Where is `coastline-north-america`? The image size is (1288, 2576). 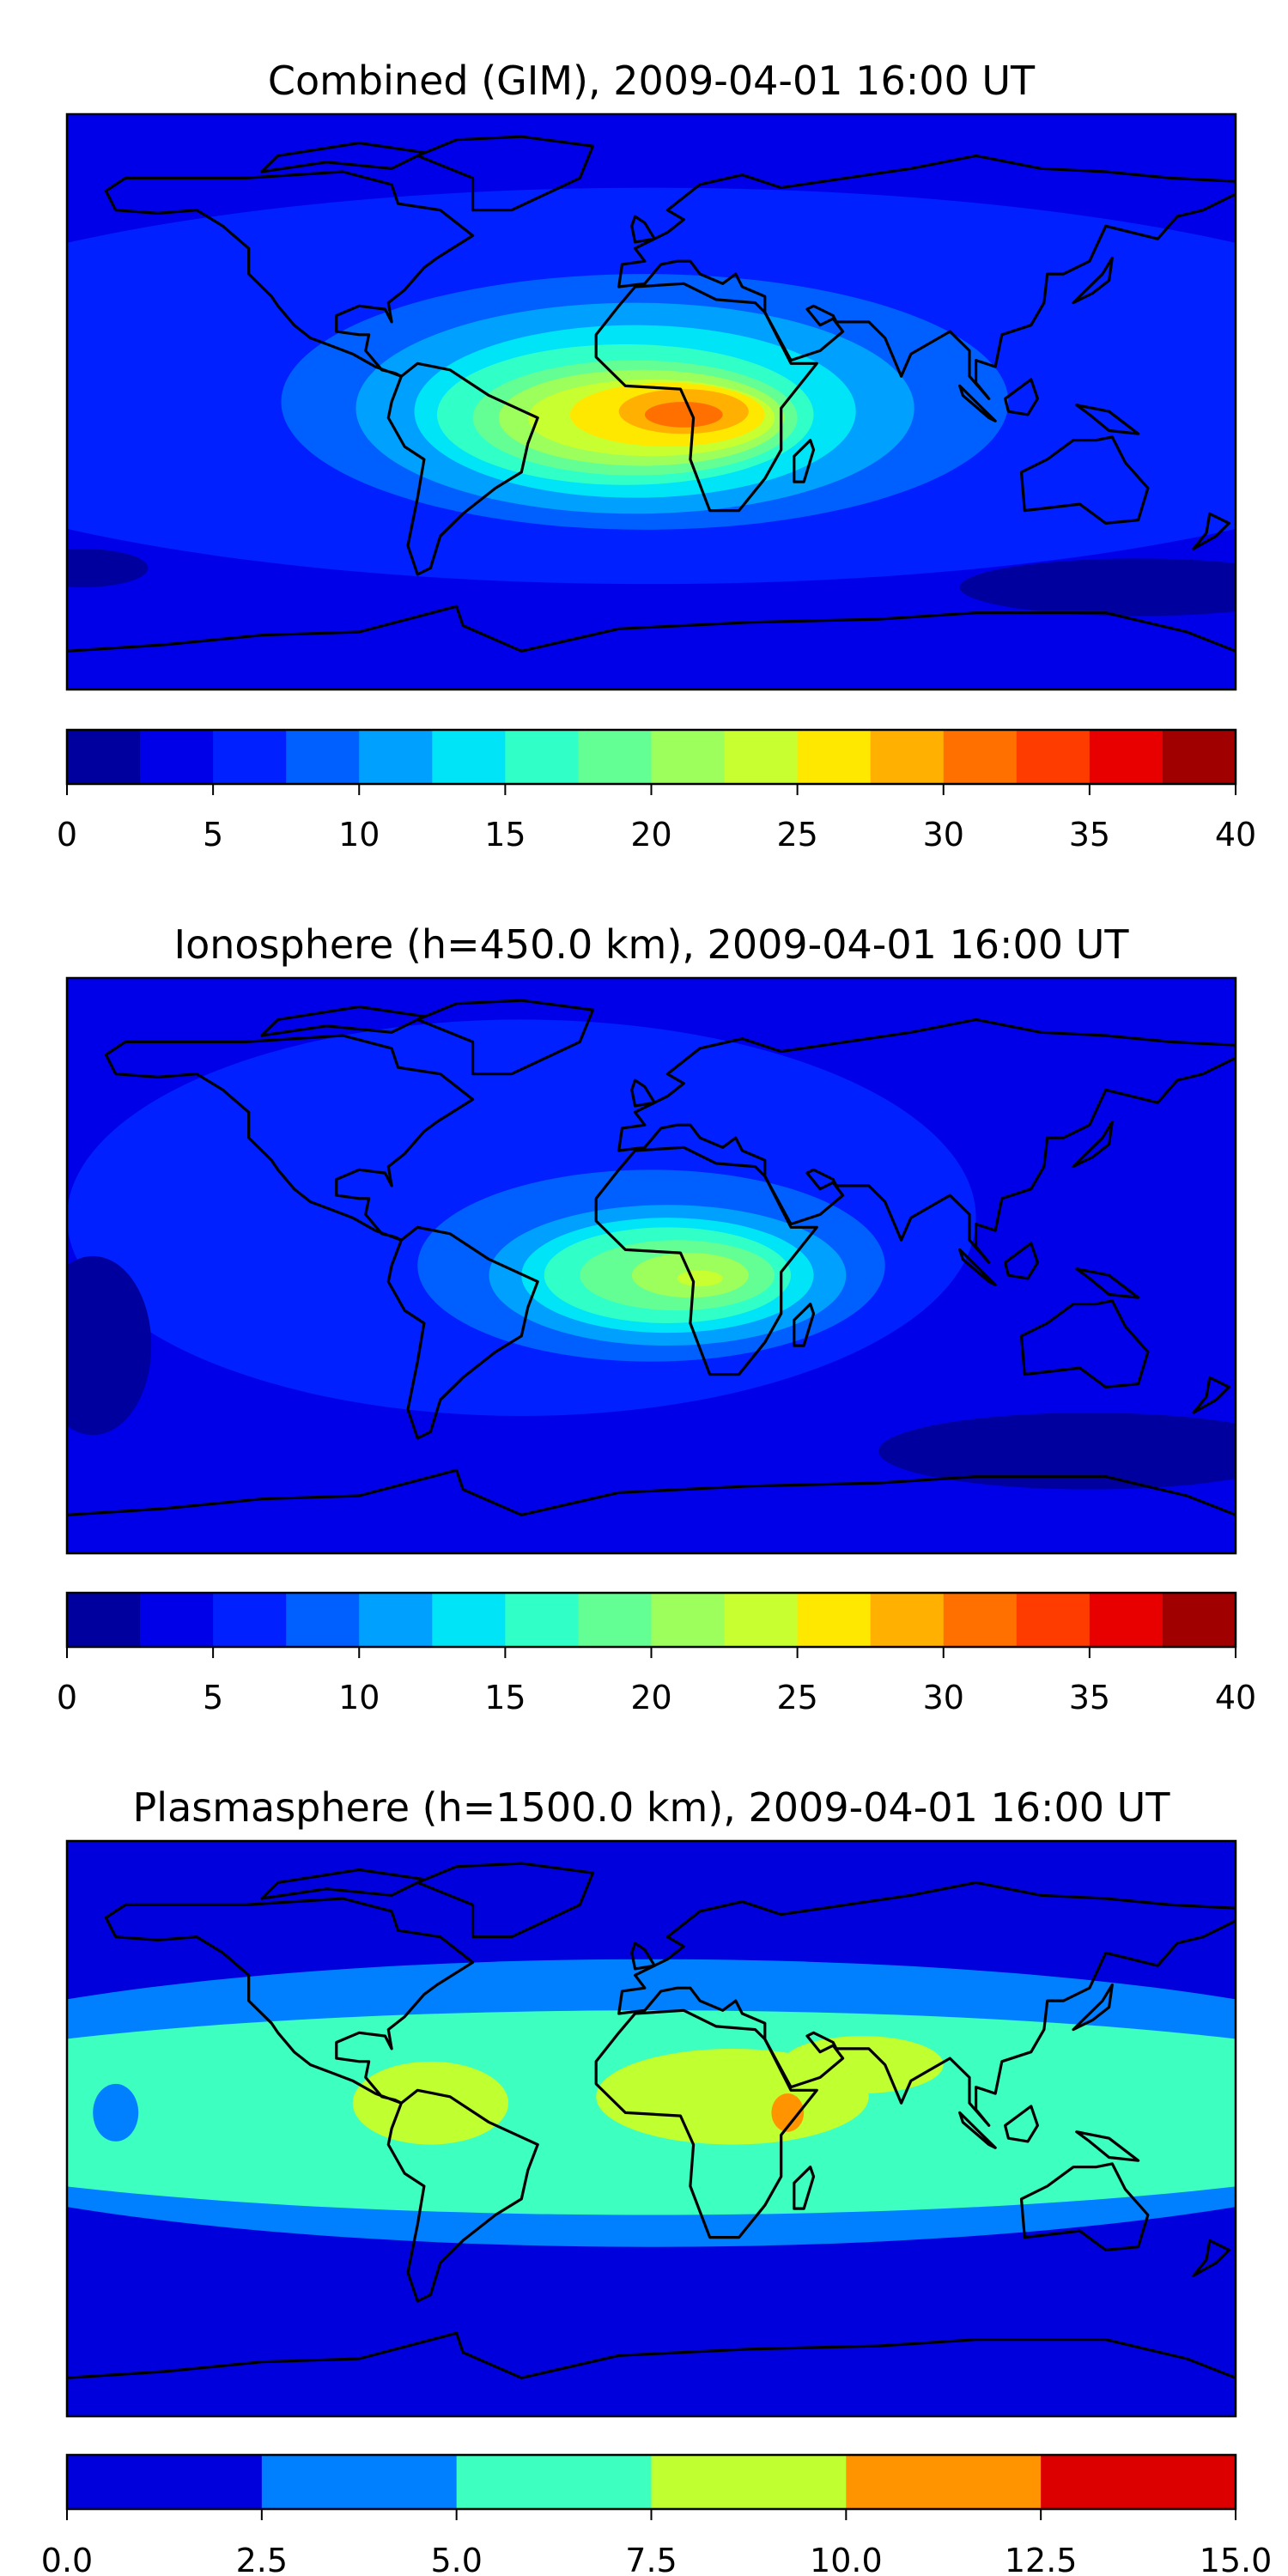
coastline-north-america is located at coordinates (290, 2001).